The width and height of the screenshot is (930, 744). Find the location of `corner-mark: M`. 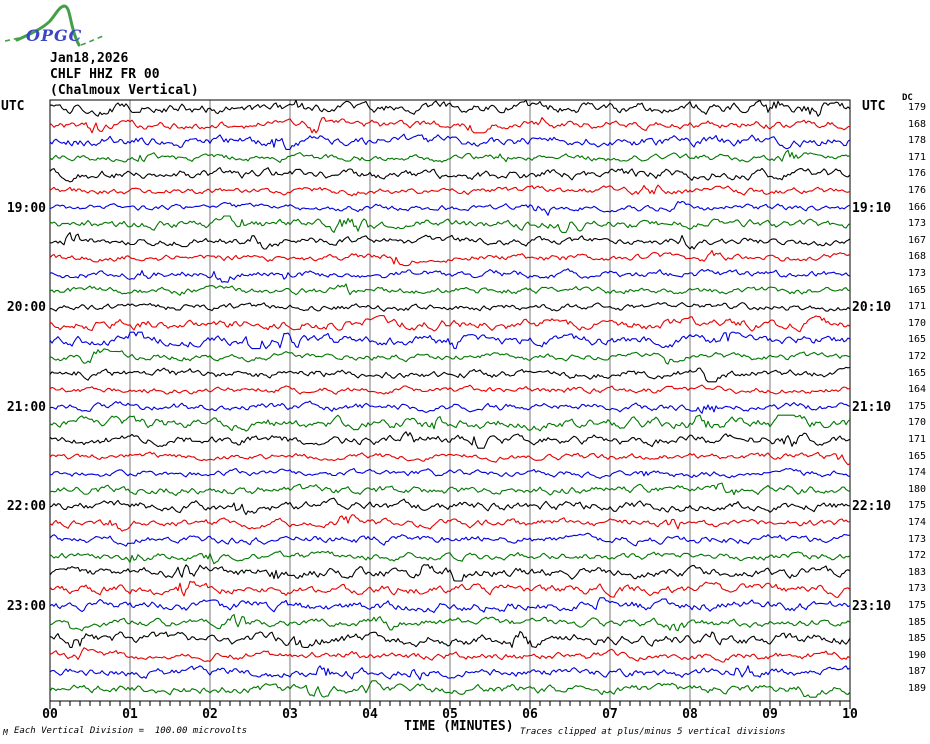

corner-mark: M is located at coordinates (5, 732).